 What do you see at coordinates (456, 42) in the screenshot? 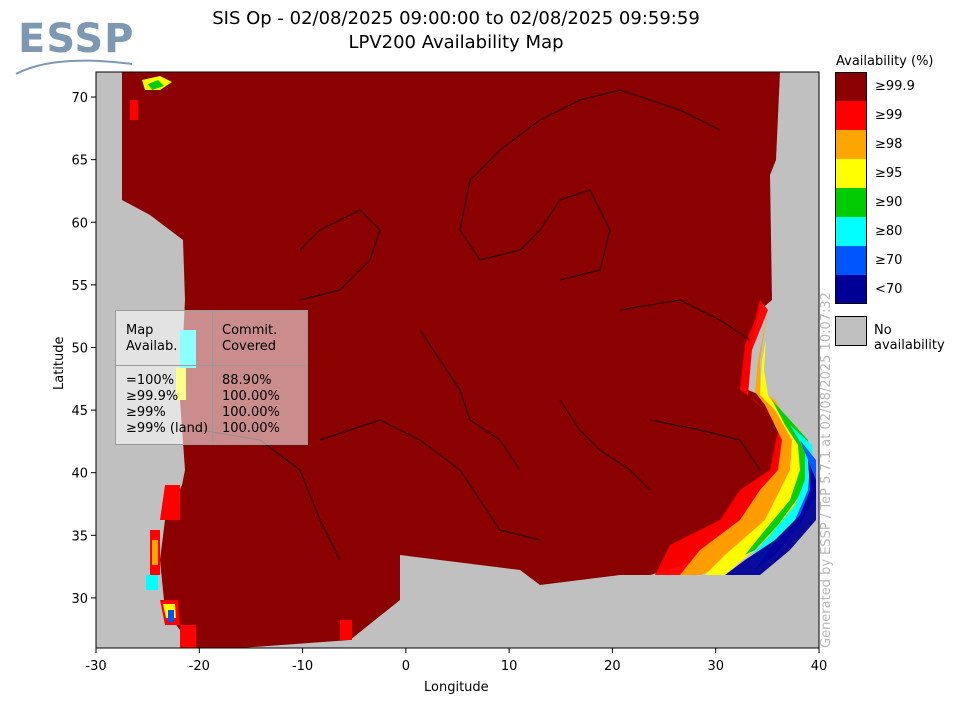
I see `chart-title-line2: LPV200 Availability Map` at bounding box center [456, 42].